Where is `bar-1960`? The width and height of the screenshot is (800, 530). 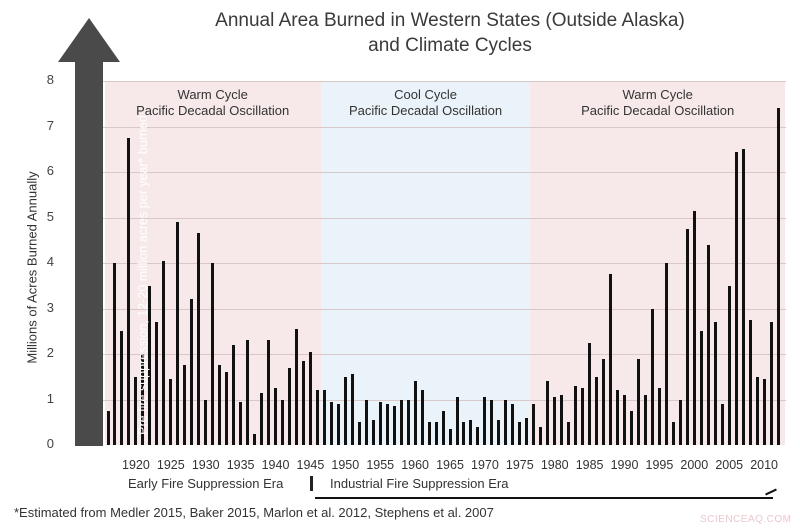
bar-1960 is located at coordinates (415, 413).